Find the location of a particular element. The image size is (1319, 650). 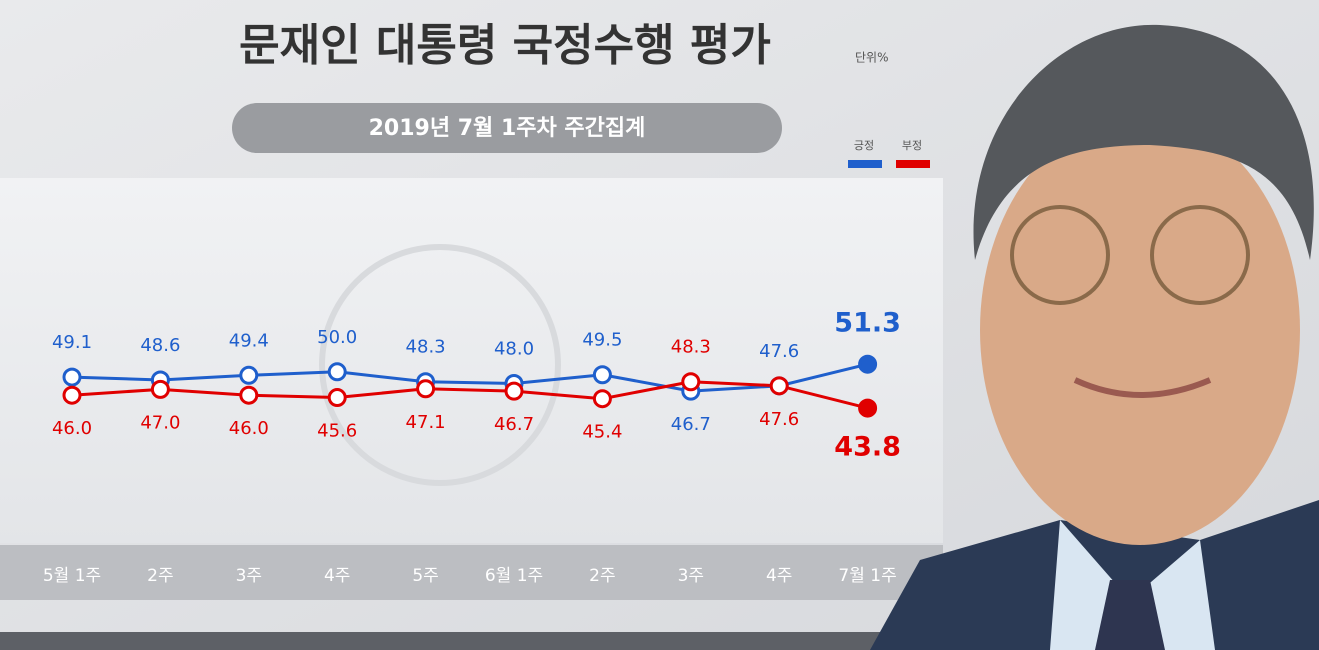

subtitle: 2019년 7월 1주차 주간집계 is located at coordinates (507, 128).